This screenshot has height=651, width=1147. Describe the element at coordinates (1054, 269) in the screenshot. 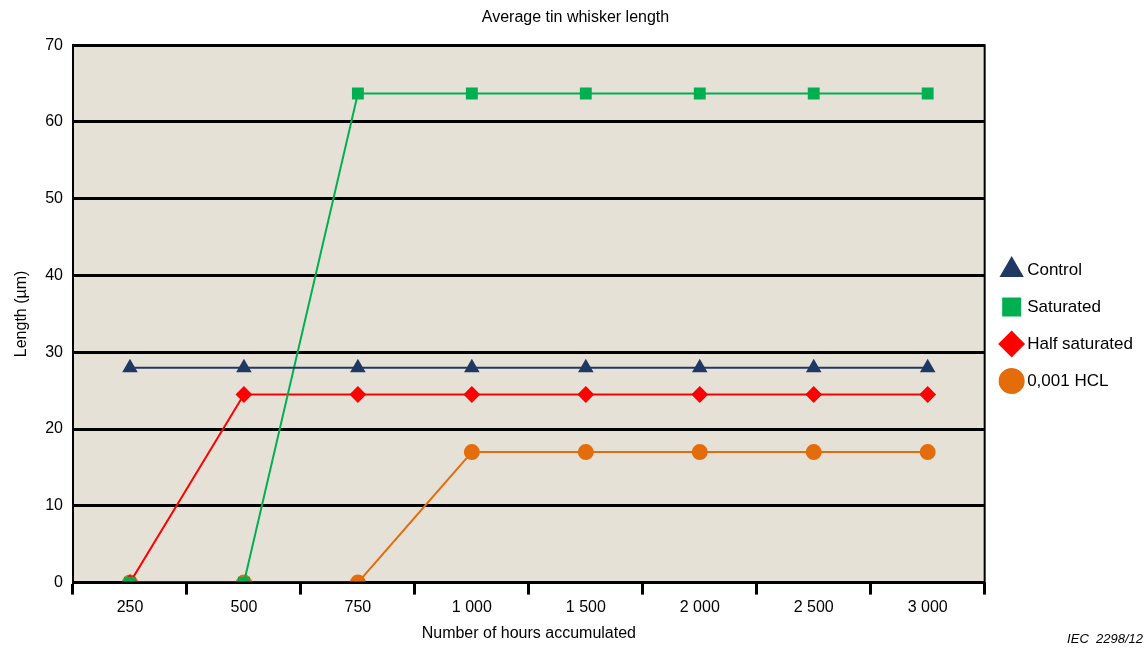

I see `legend-label: Control` at that location.